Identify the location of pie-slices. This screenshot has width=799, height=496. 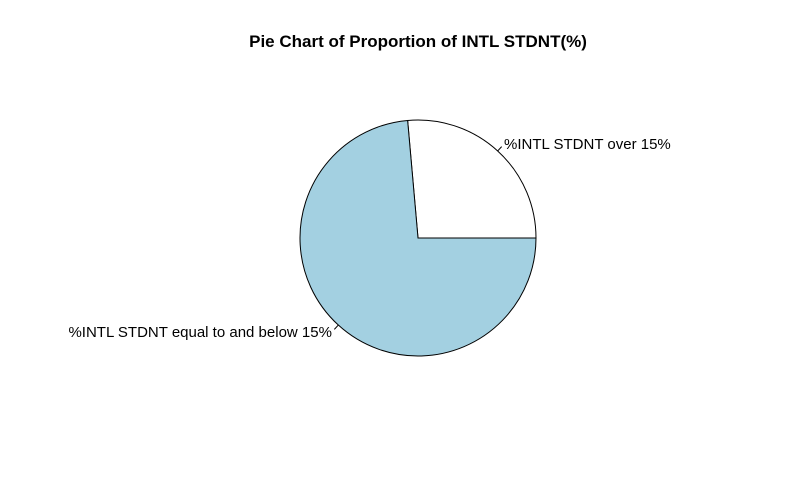
(418, 238).